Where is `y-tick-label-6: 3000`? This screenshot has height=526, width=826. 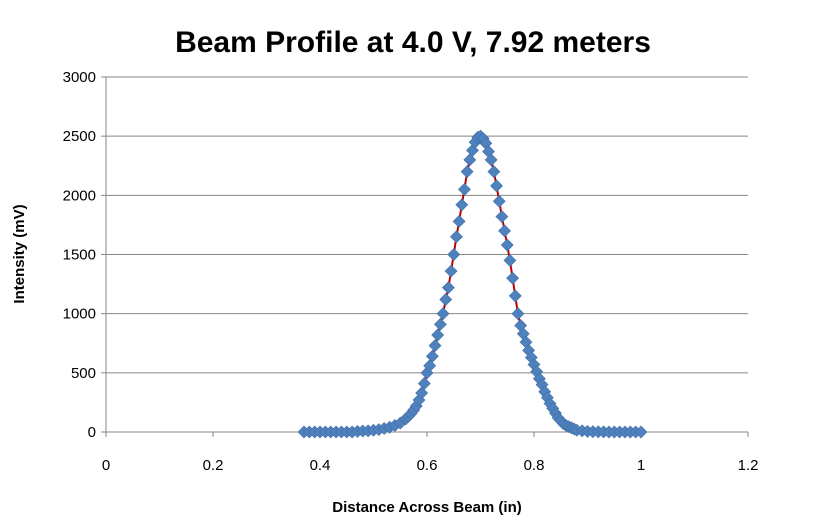 y-tick-label-6: 3000 is located at coordinates (79, 77).